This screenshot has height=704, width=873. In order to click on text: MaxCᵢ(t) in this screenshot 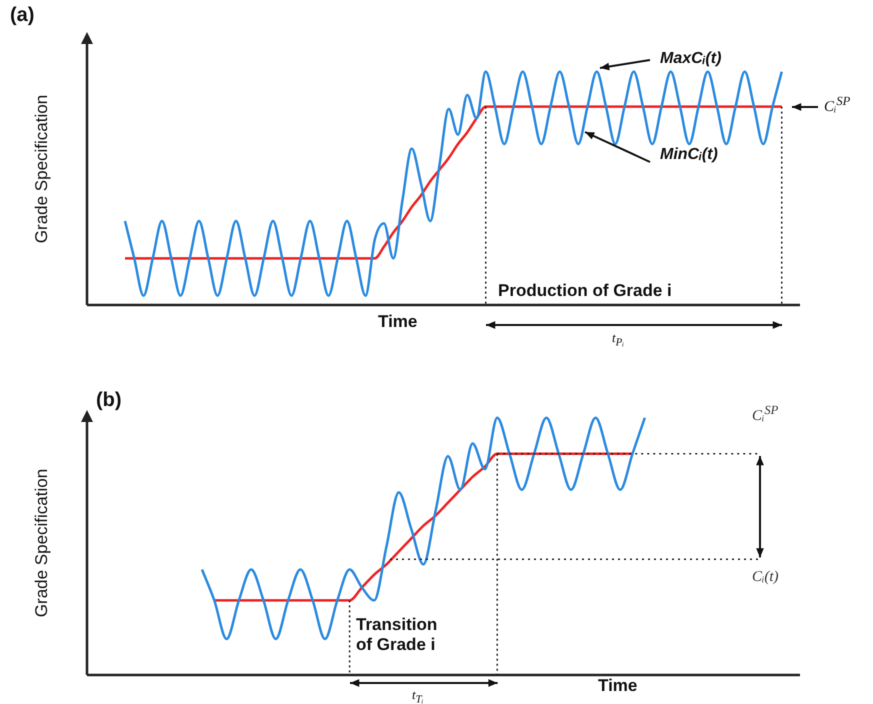, I will do `click(691, 59)`.